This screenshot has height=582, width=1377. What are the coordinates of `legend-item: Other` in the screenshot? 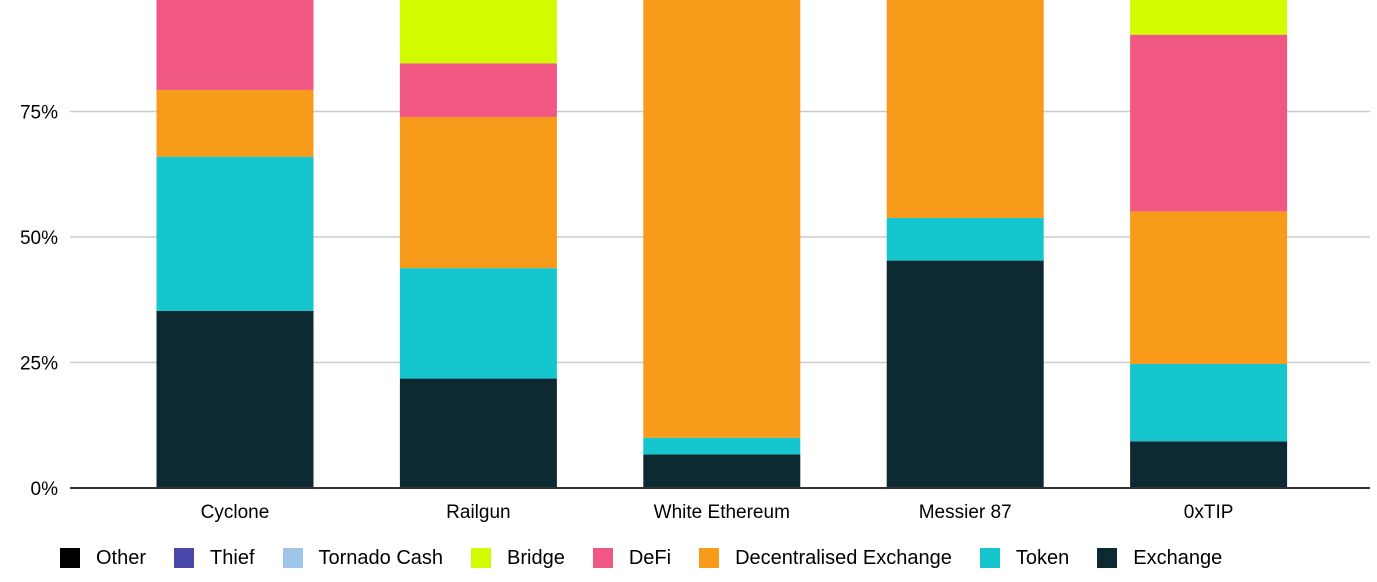 It's located at (103, 558).